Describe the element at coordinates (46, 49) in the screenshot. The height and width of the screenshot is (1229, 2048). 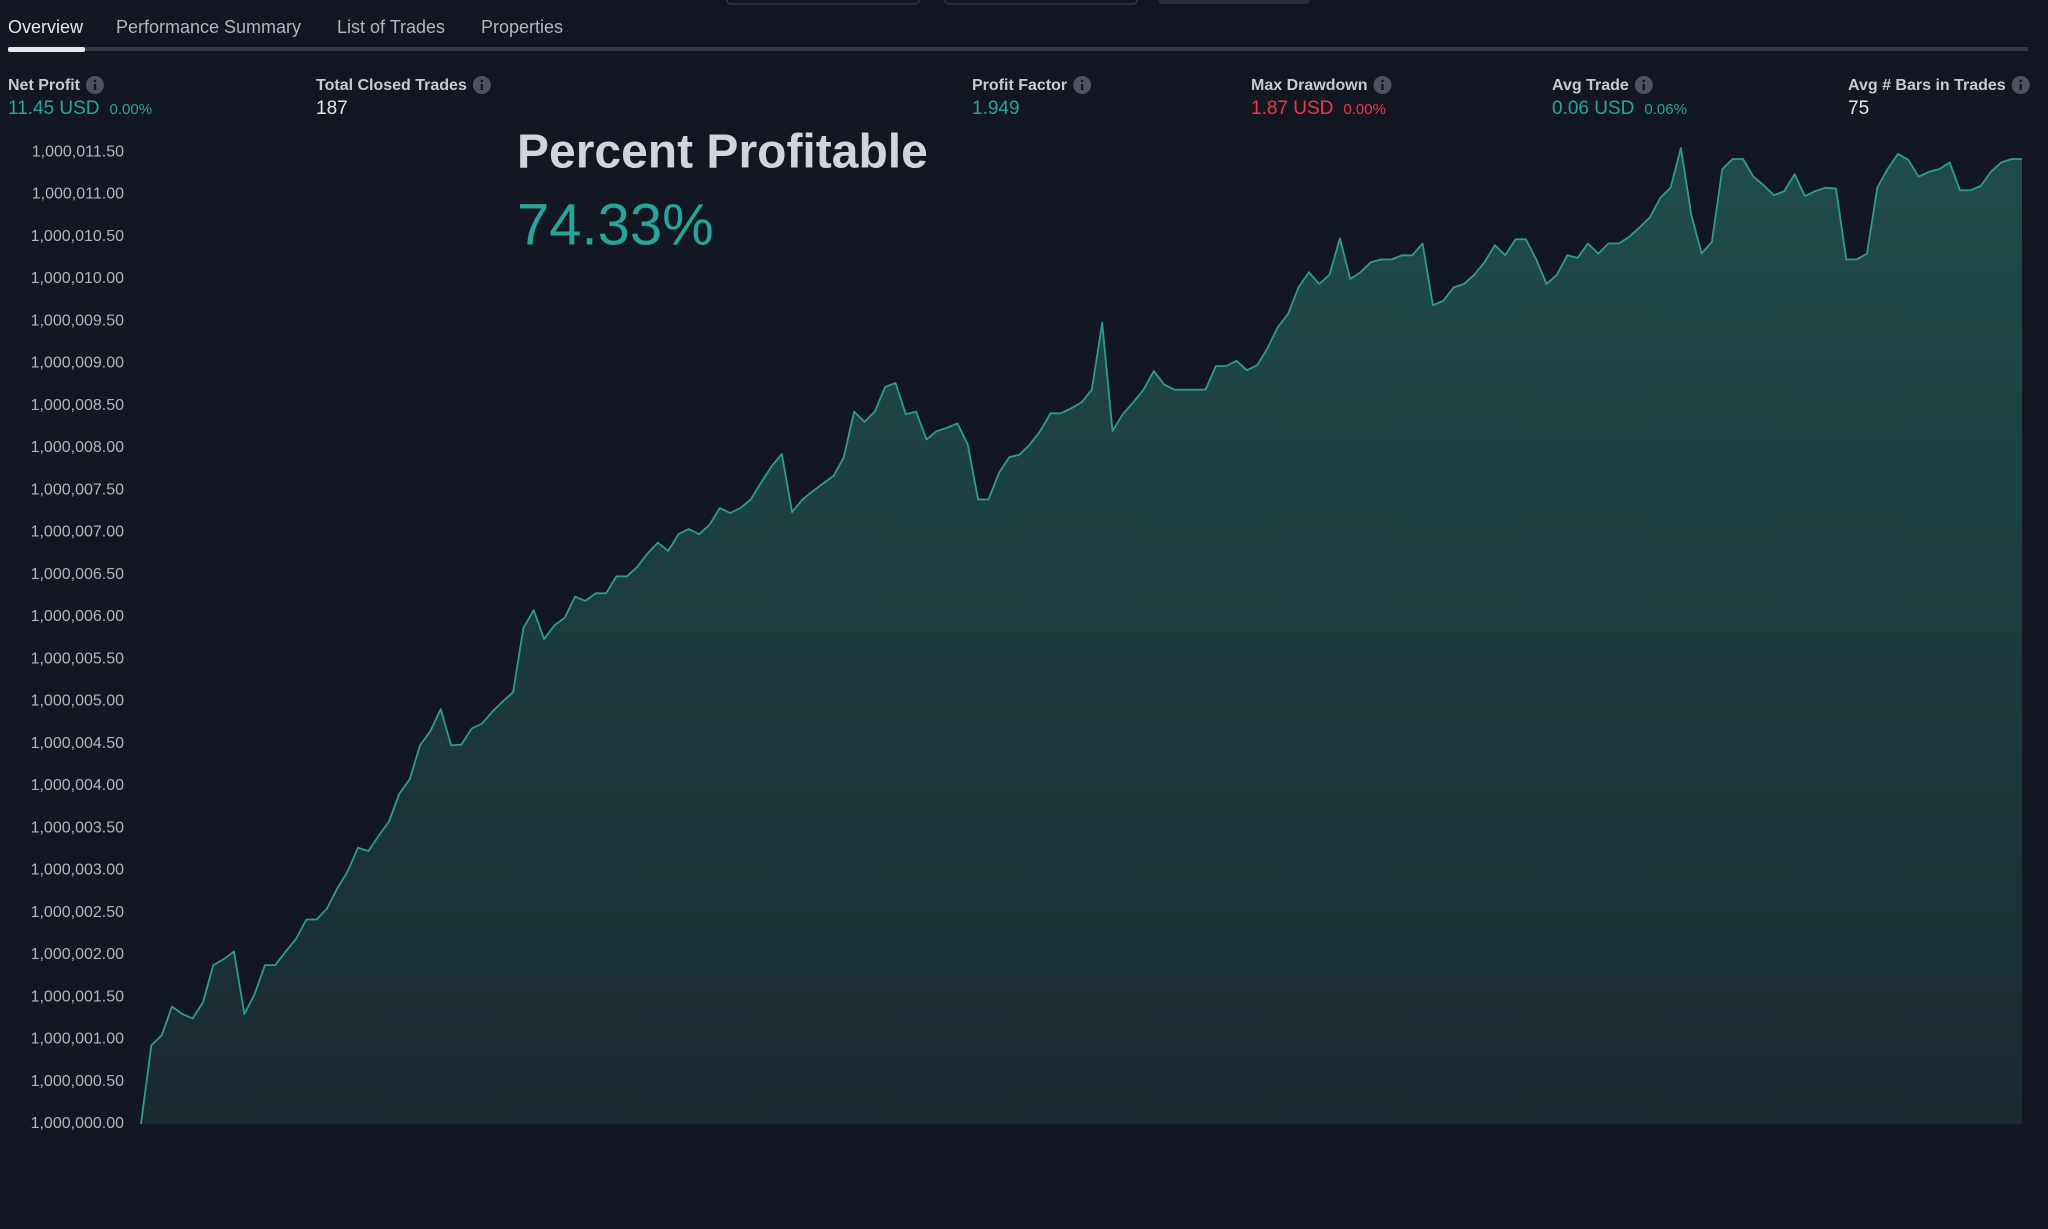
I see `active-tab-indicator` at that location.